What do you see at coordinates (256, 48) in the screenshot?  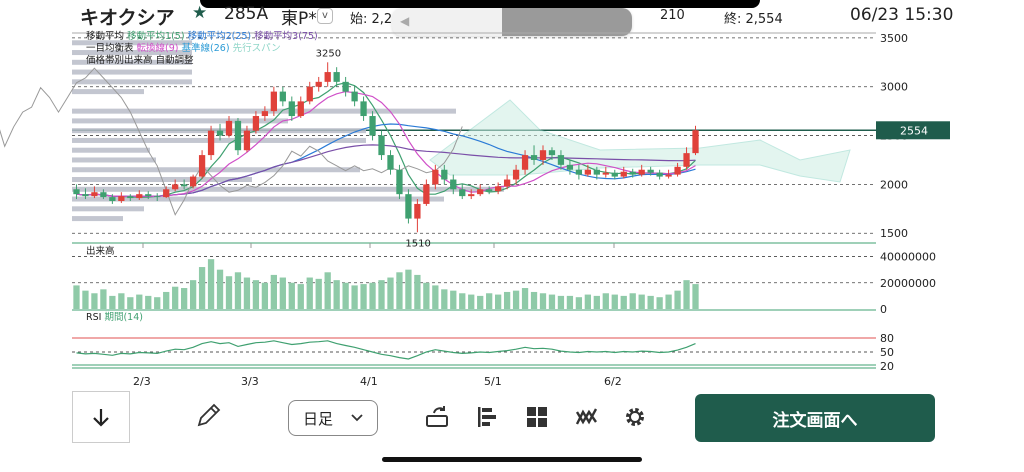 I see `legend-senko: 先行スパン` at bounding box center [256, 48].